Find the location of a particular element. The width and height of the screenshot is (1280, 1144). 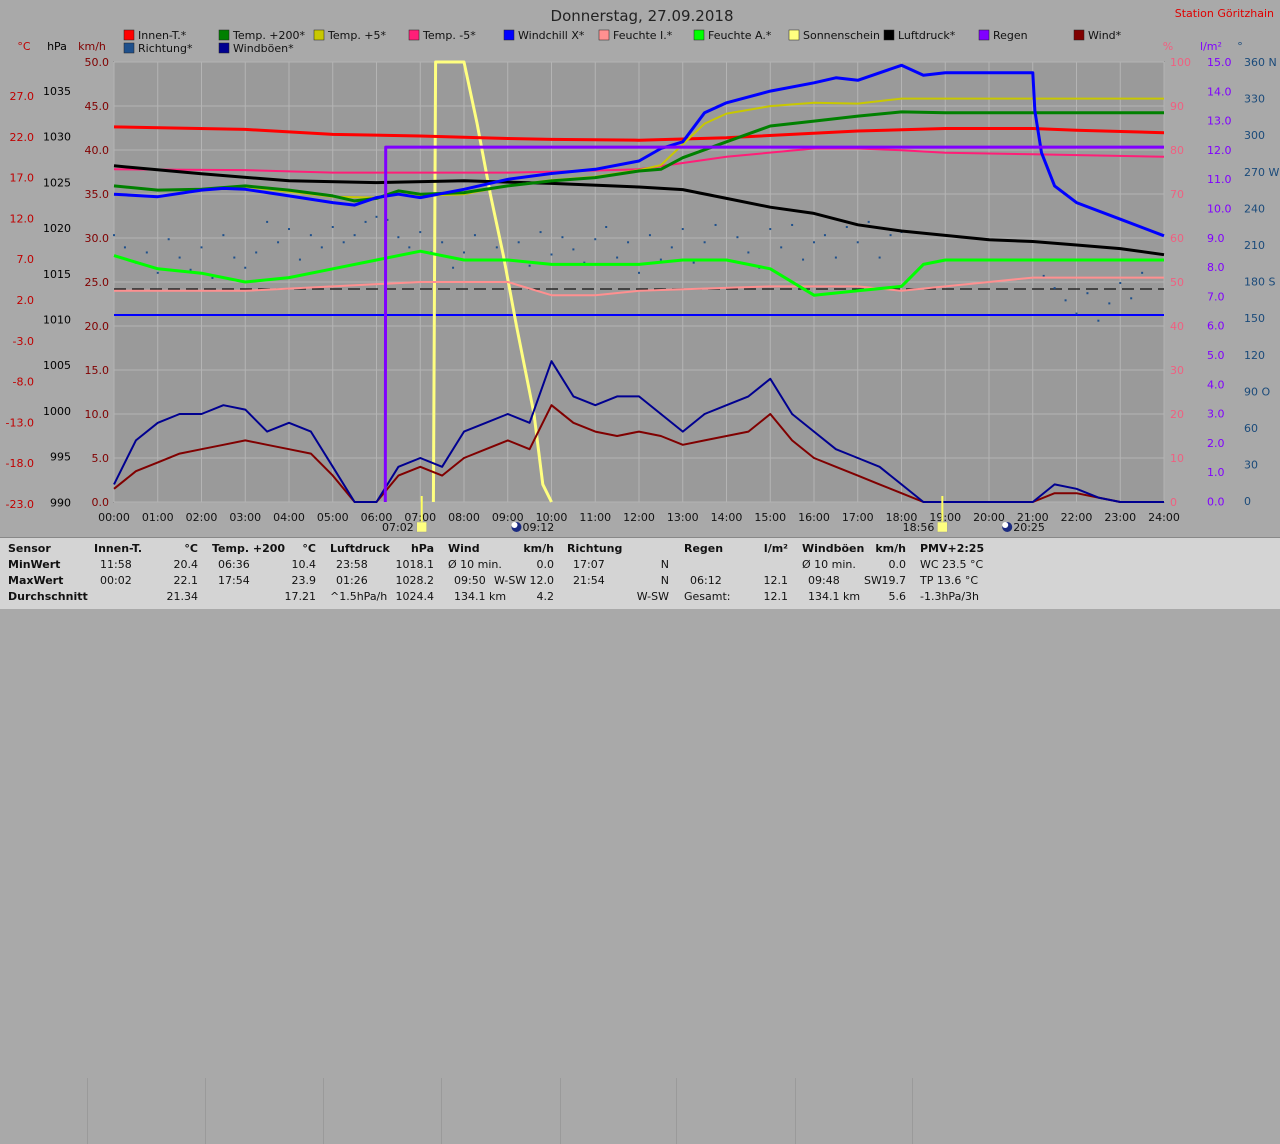

tick-label-kmh: 30.0 is located at coordinates (97, 238).